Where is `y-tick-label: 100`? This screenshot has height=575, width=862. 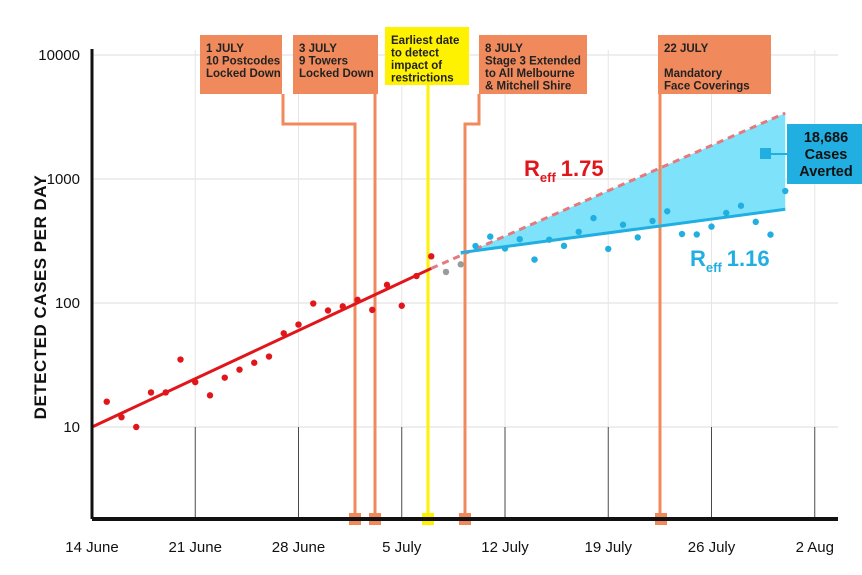
y-tick-label: 100 is located at coordinates (67, 303).